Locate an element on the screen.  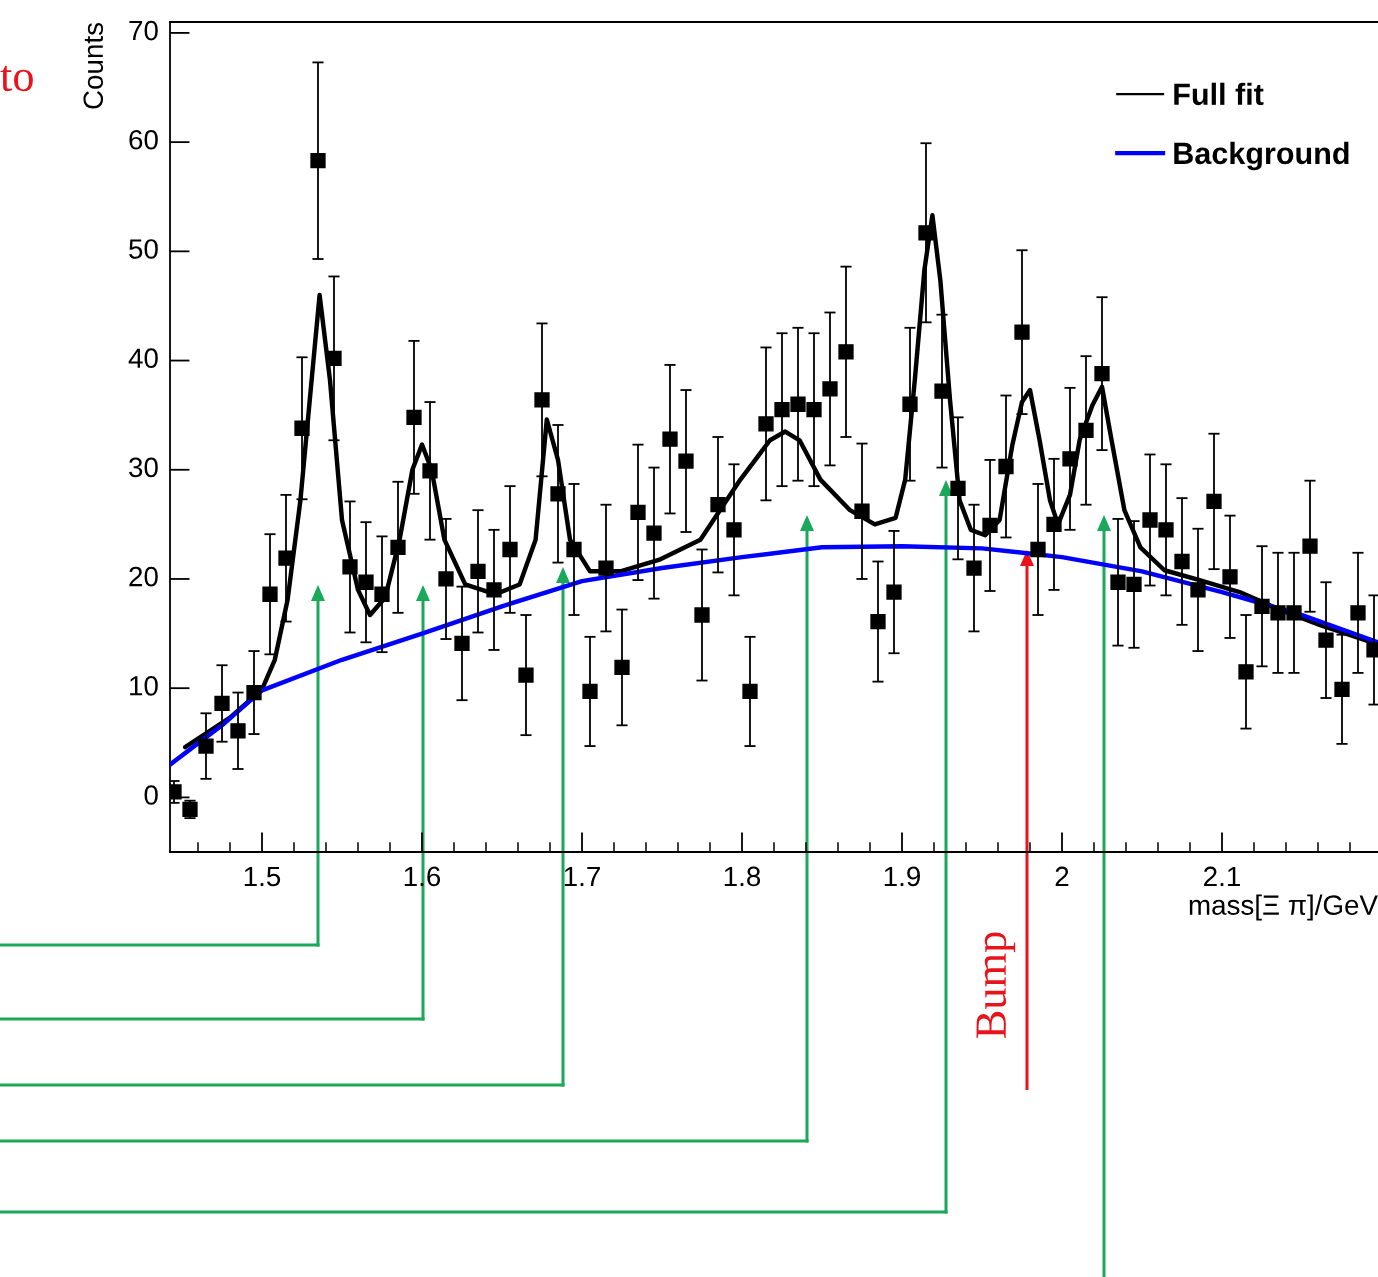
text: Bump is located at coordinates (996, 985).